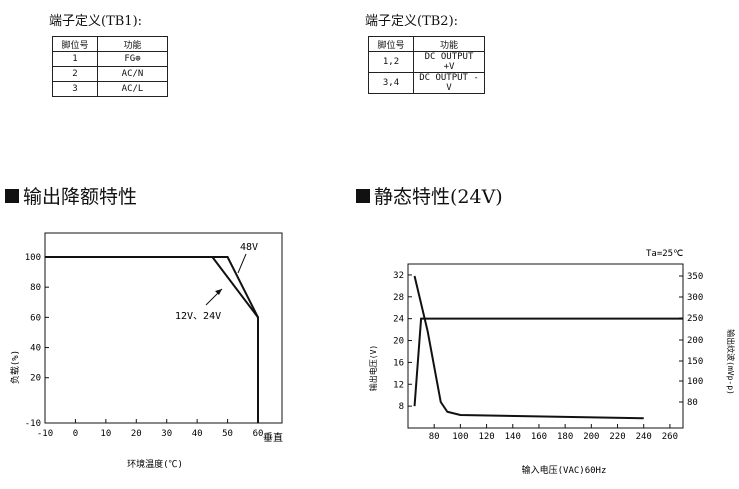 The height and width of the screenshot is (489, 739). What do you see at coordinates (132, 89) in the screenshot?
I see `tb1-cell: AC/L` at bounding box center [132, 89].